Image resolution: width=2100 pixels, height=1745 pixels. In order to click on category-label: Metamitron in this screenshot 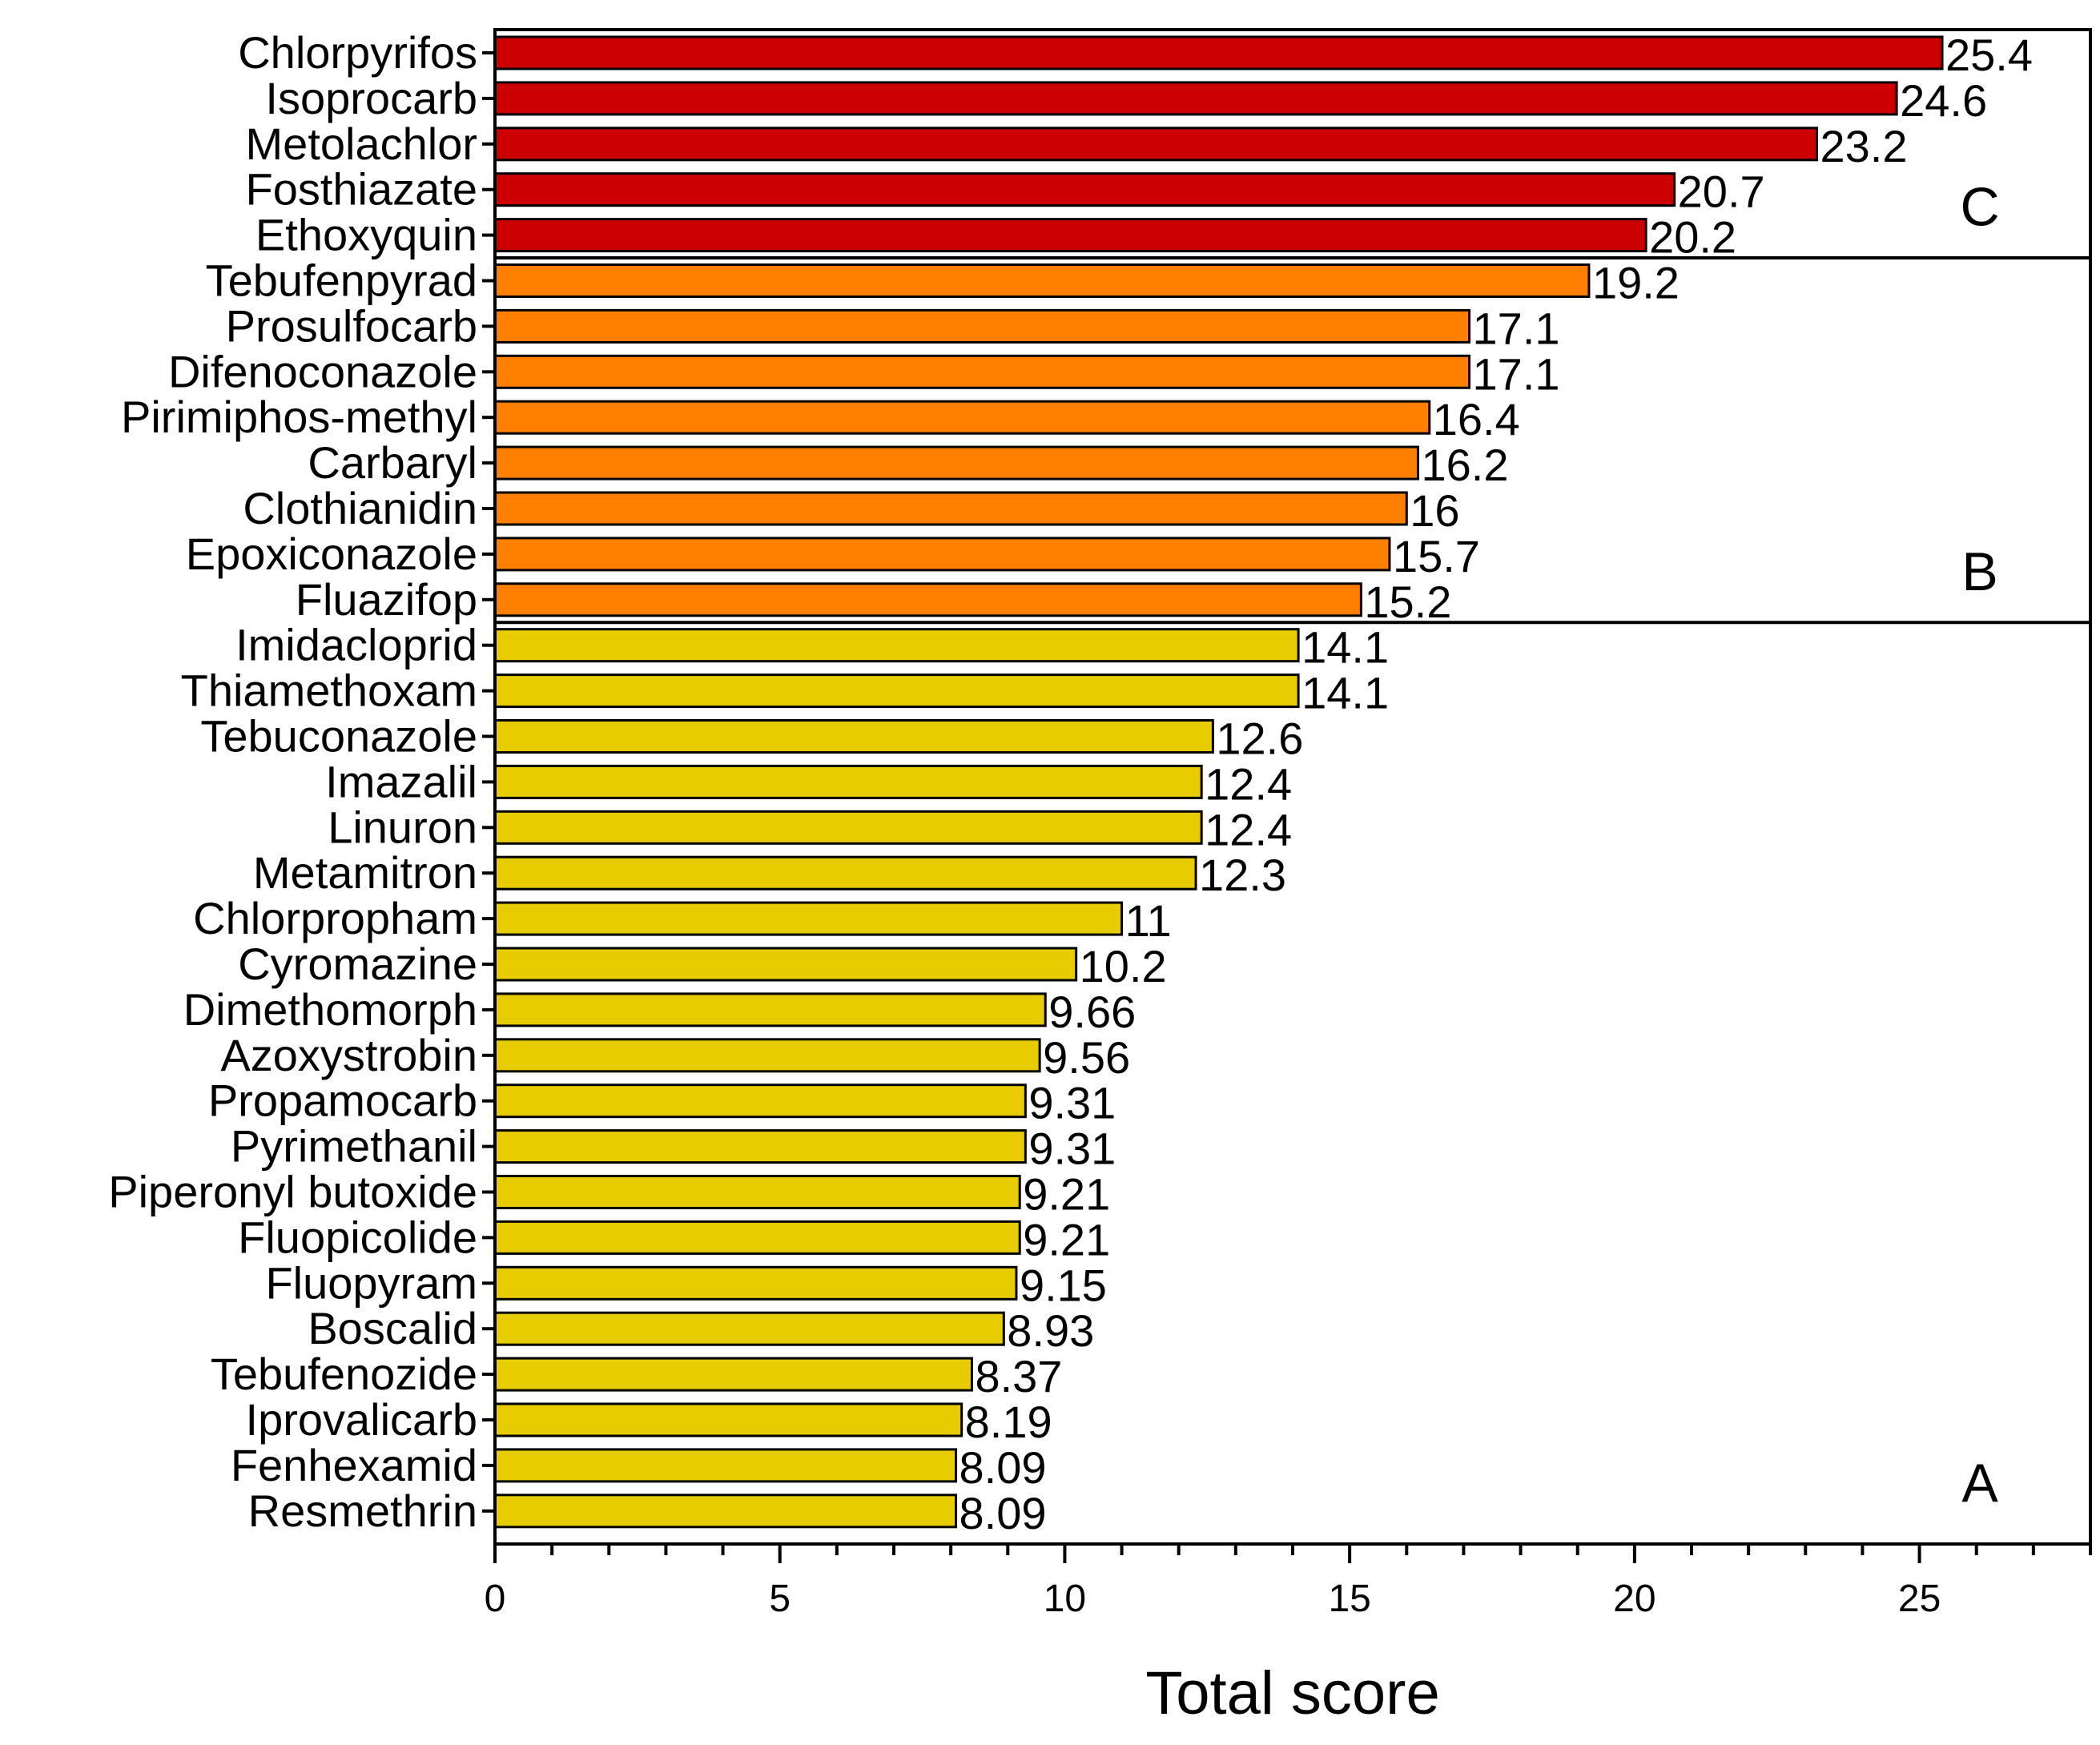, I will do `click(365, 872)`.